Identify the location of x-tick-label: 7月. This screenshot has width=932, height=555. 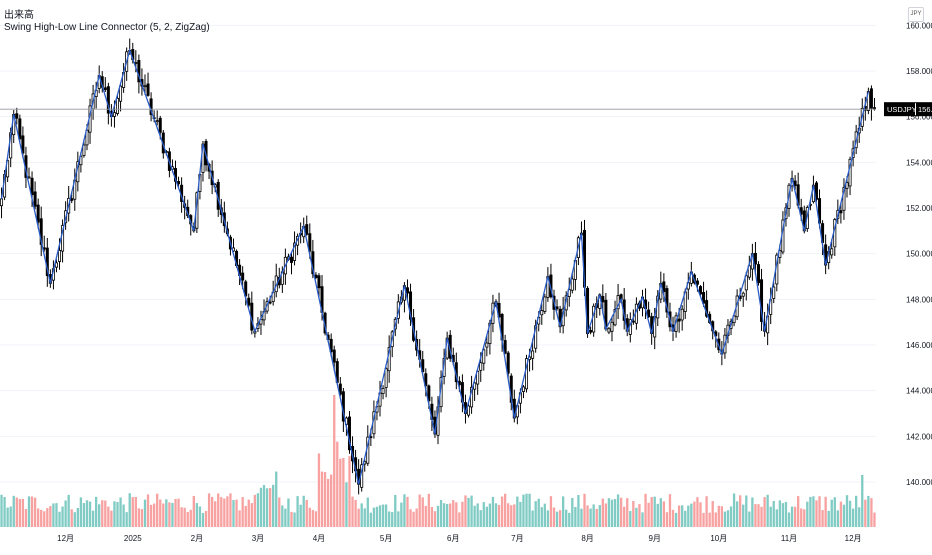
(517, 538).